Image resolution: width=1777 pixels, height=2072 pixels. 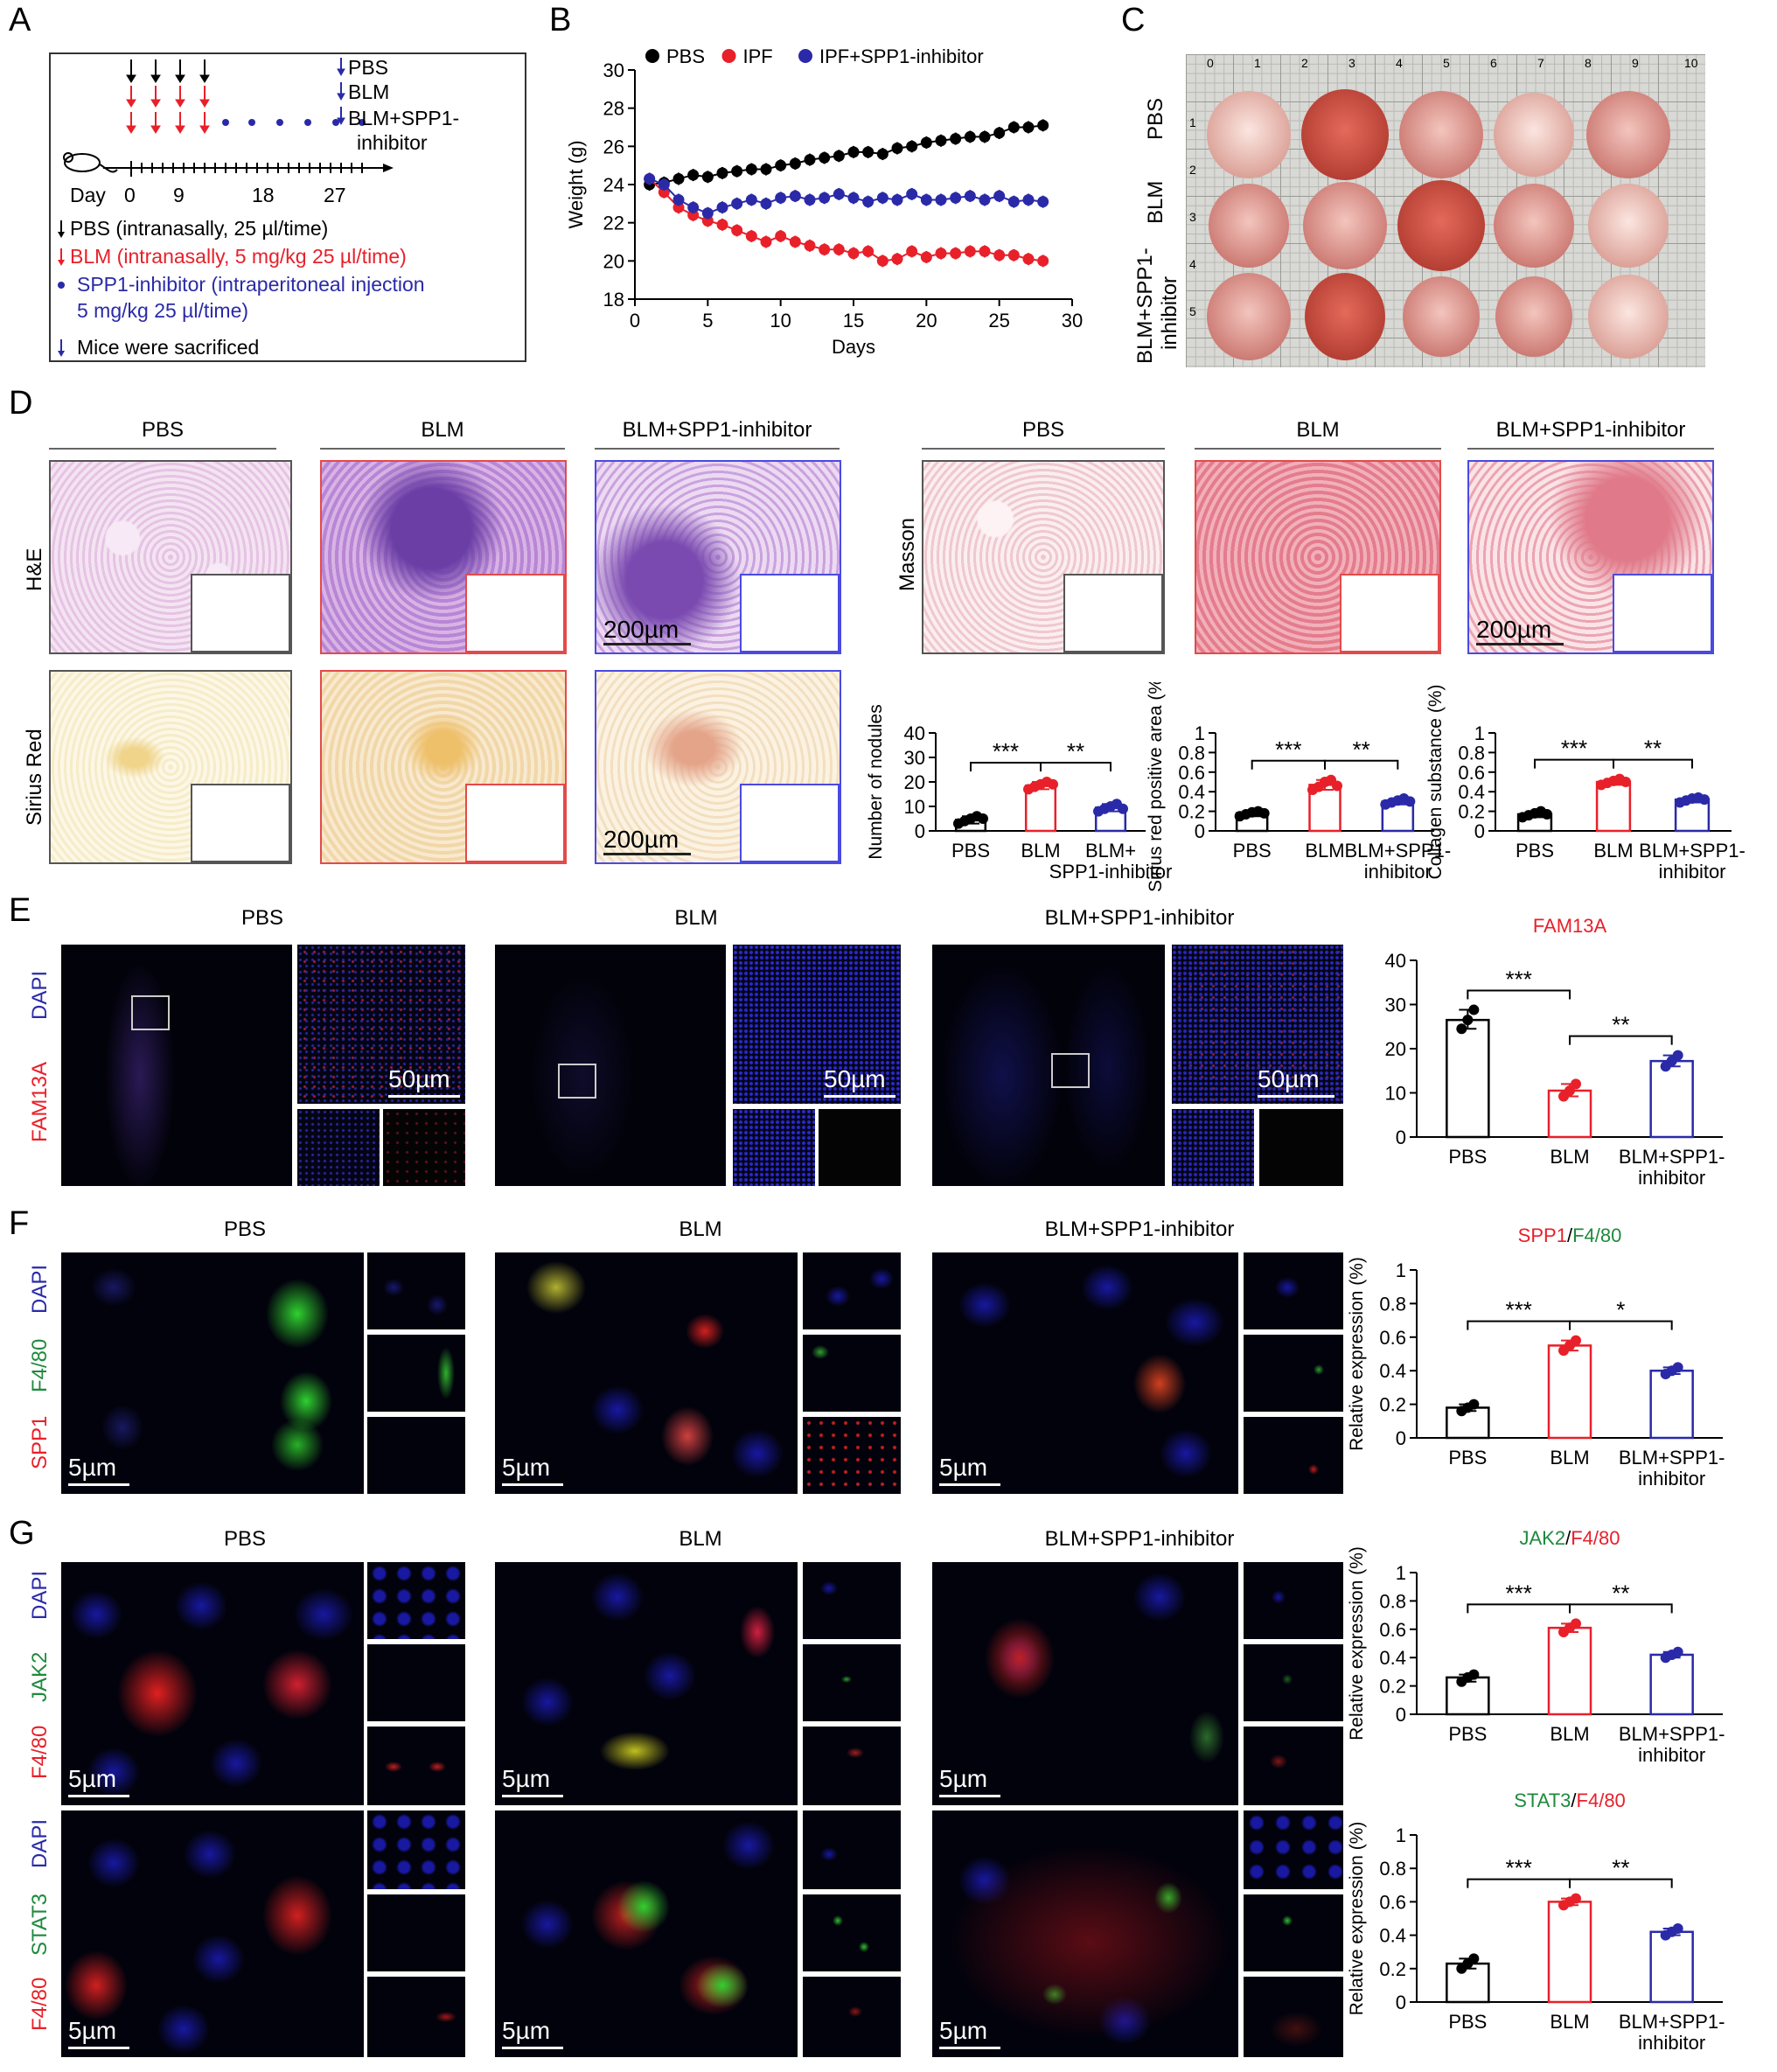 What do you see at coordinates (1401, 1438) in the screenshot?
I see `y-tick-label: 0` at bounding box center [1401, 1438].